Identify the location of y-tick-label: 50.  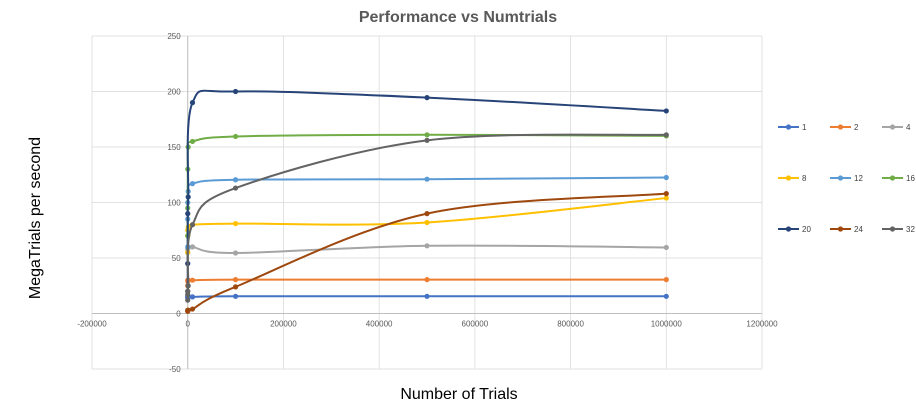
(176, 258).